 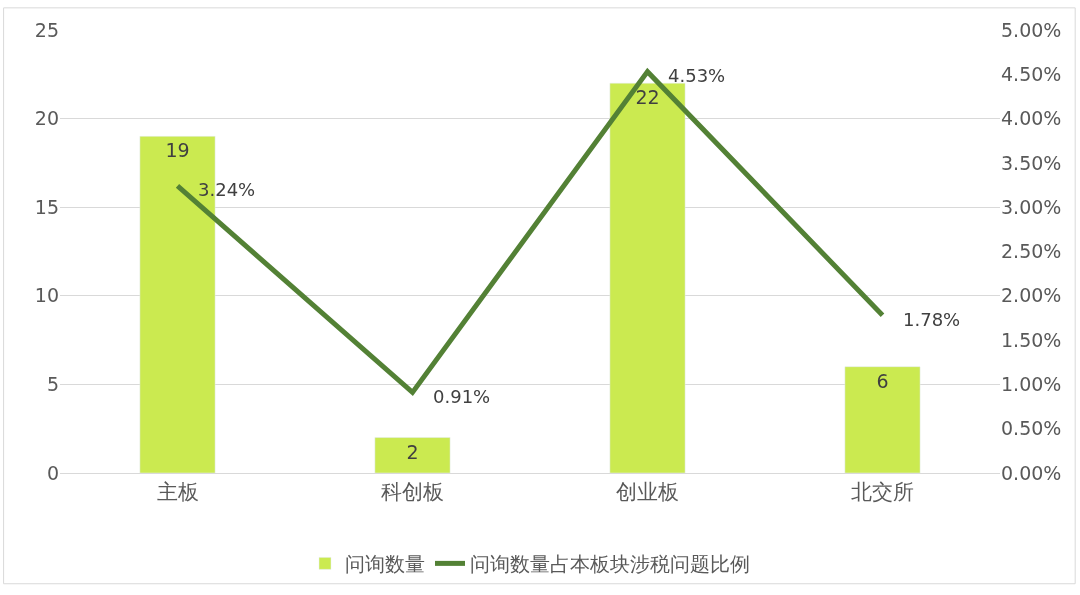 What do you see at coordinates (46, 29) in the screenshot?
I see `y-tick-label: 25` at bounding box center [46, 29].